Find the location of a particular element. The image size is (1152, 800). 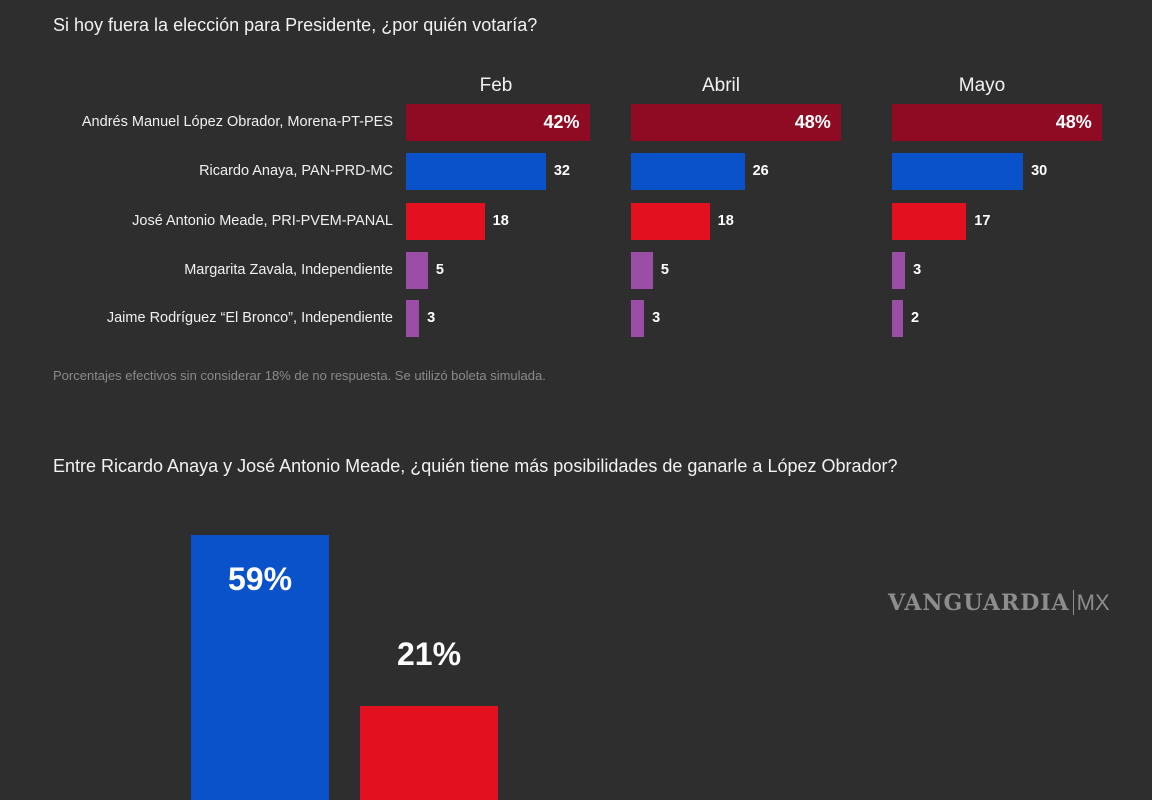

bar-value-label: 59% is located at coordinates (260, 579).